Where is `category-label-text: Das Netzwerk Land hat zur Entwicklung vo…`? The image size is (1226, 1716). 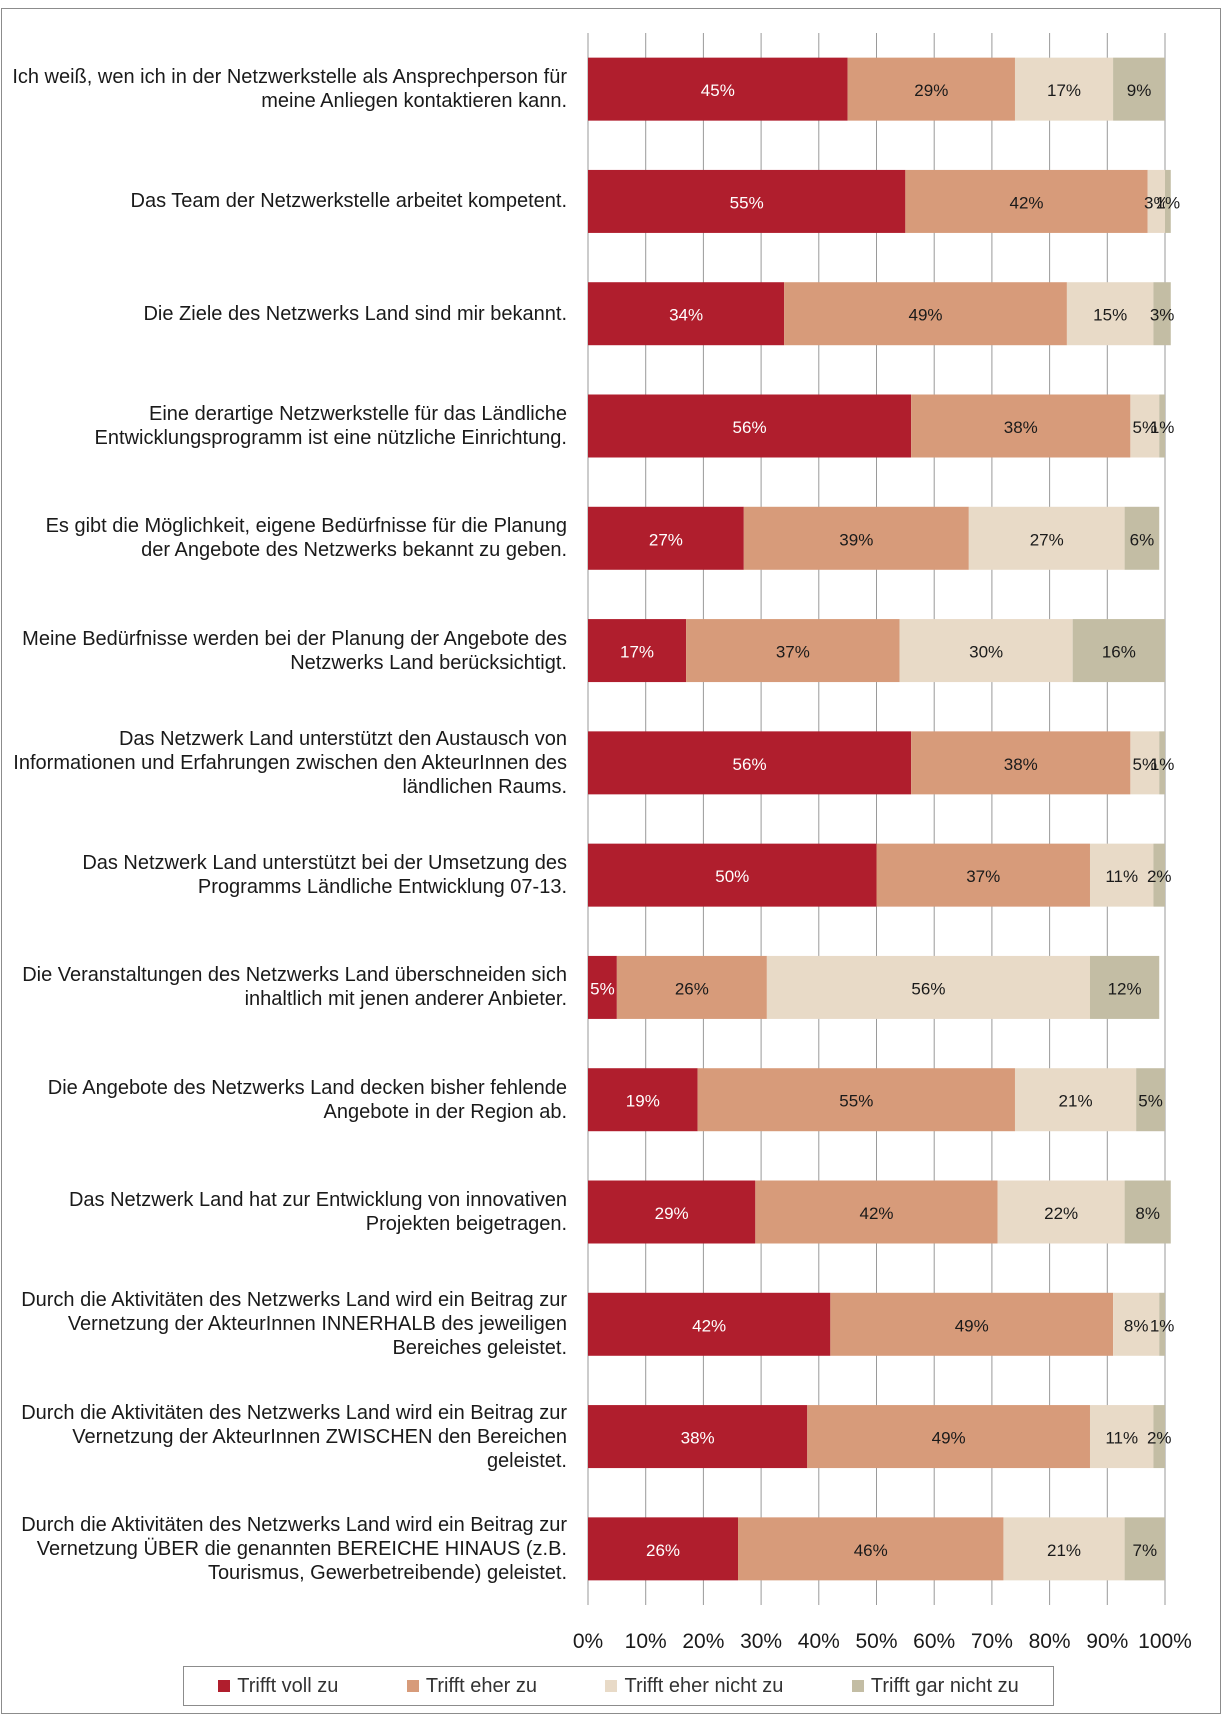
category-label-text: Das Netzwerk Land hat zur Entwicklung vo… is located at coordinates (317, 1212).